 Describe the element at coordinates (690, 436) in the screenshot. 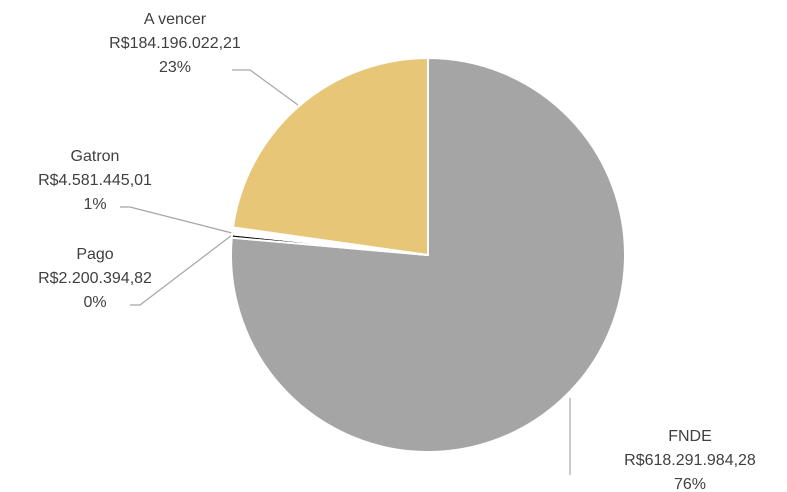

I see `slice-label: FNDE` at that location.